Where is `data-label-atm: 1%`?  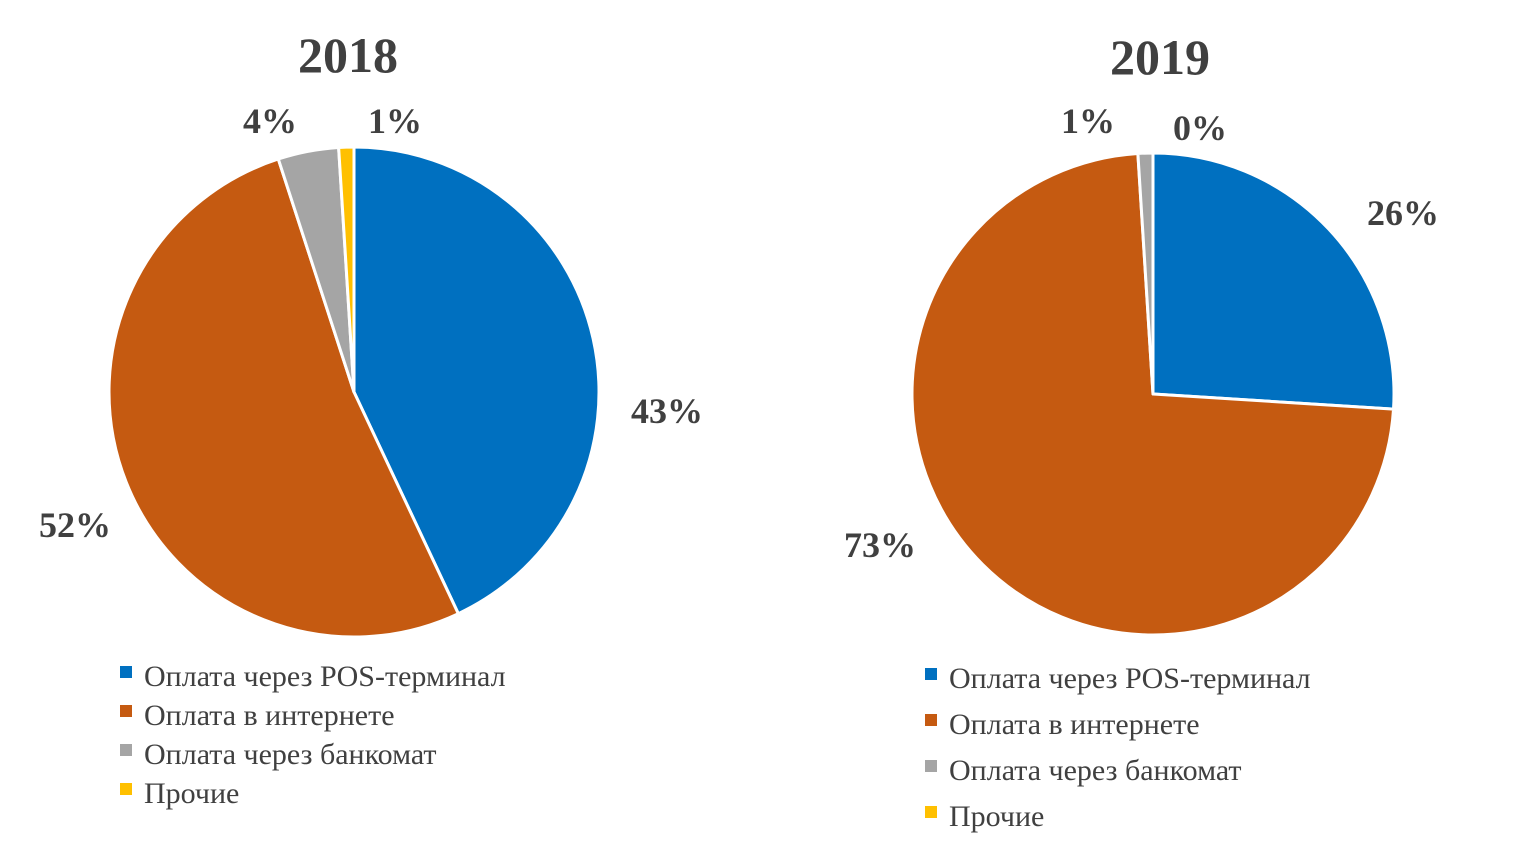 data-label-atm: 1% is located at coordinates (1088, 121).